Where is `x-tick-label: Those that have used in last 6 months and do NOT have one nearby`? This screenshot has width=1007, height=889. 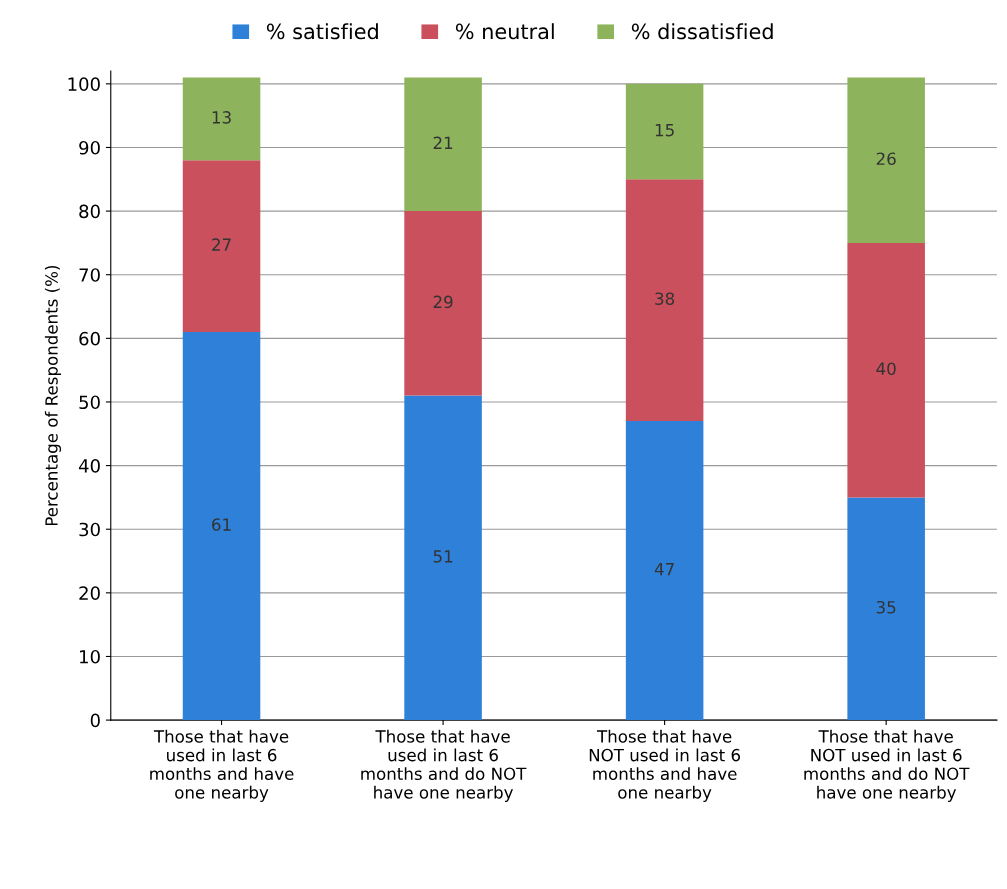
x-tick-label: Those that have used in last 6 months and do NOT have one nearby is located at coordinates (444, 765).